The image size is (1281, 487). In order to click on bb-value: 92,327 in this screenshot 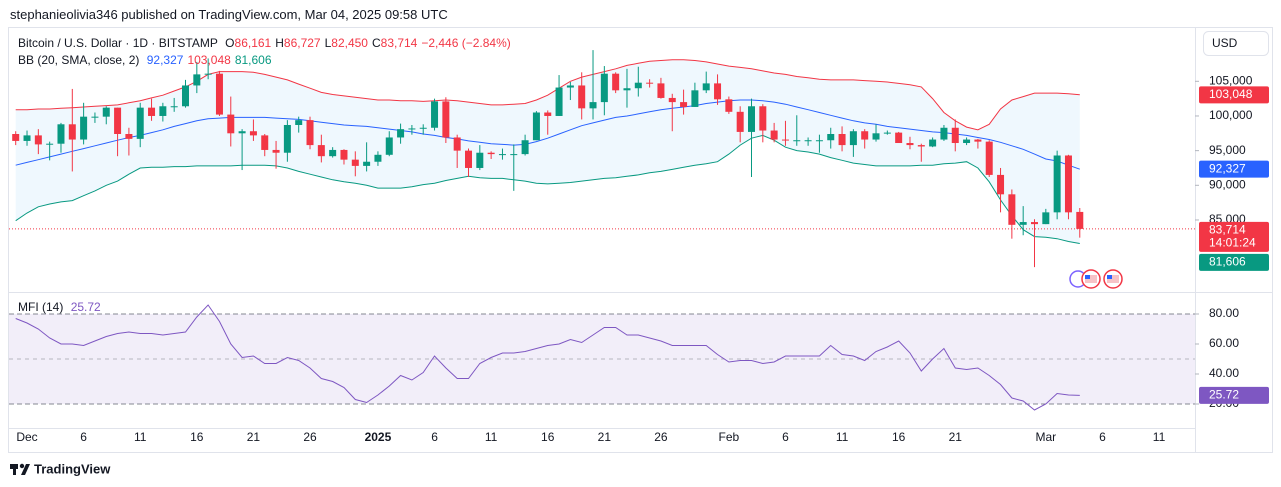, I will do `click(165, 60)`.